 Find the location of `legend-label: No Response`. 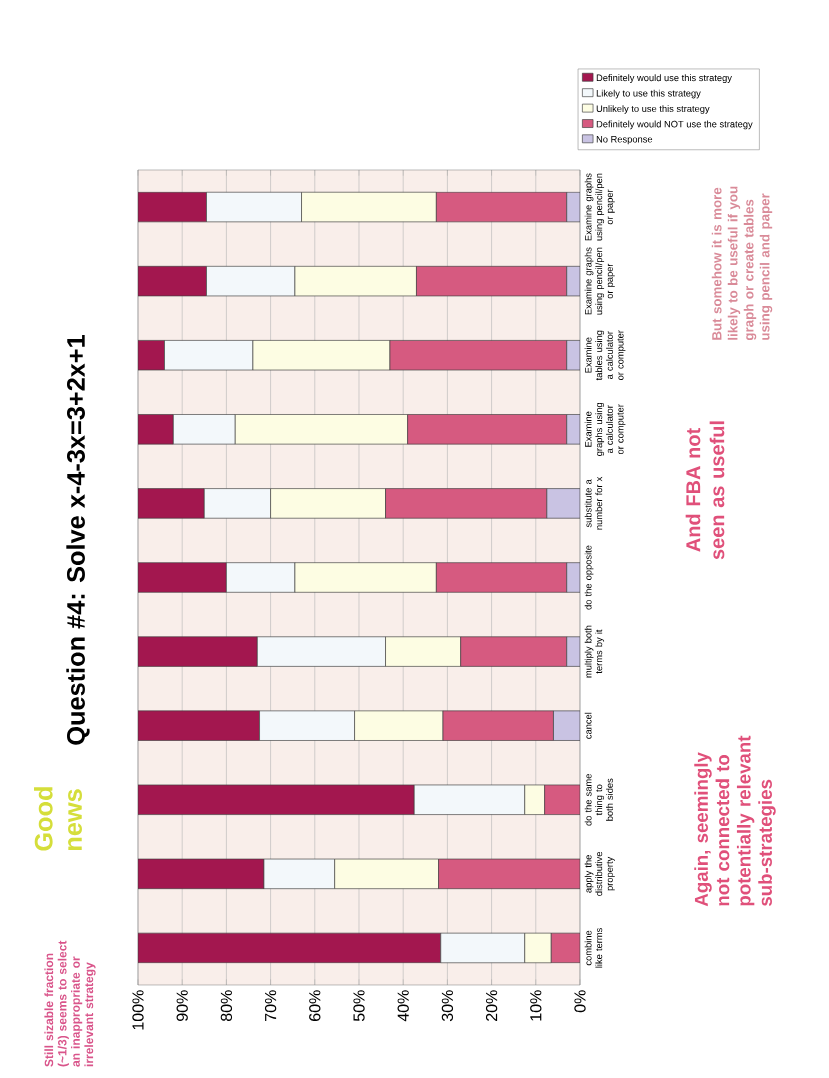

legend-label: No Response is located at coordinates (624, 140).